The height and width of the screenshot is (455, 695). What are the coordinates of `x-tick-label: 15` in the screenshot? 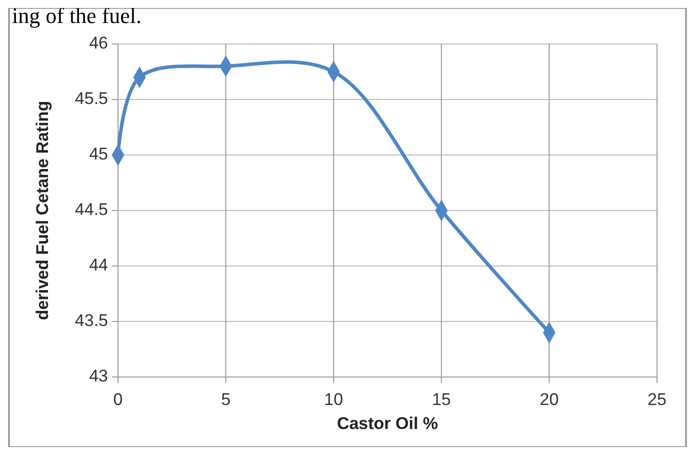 It's located at (441, 399).